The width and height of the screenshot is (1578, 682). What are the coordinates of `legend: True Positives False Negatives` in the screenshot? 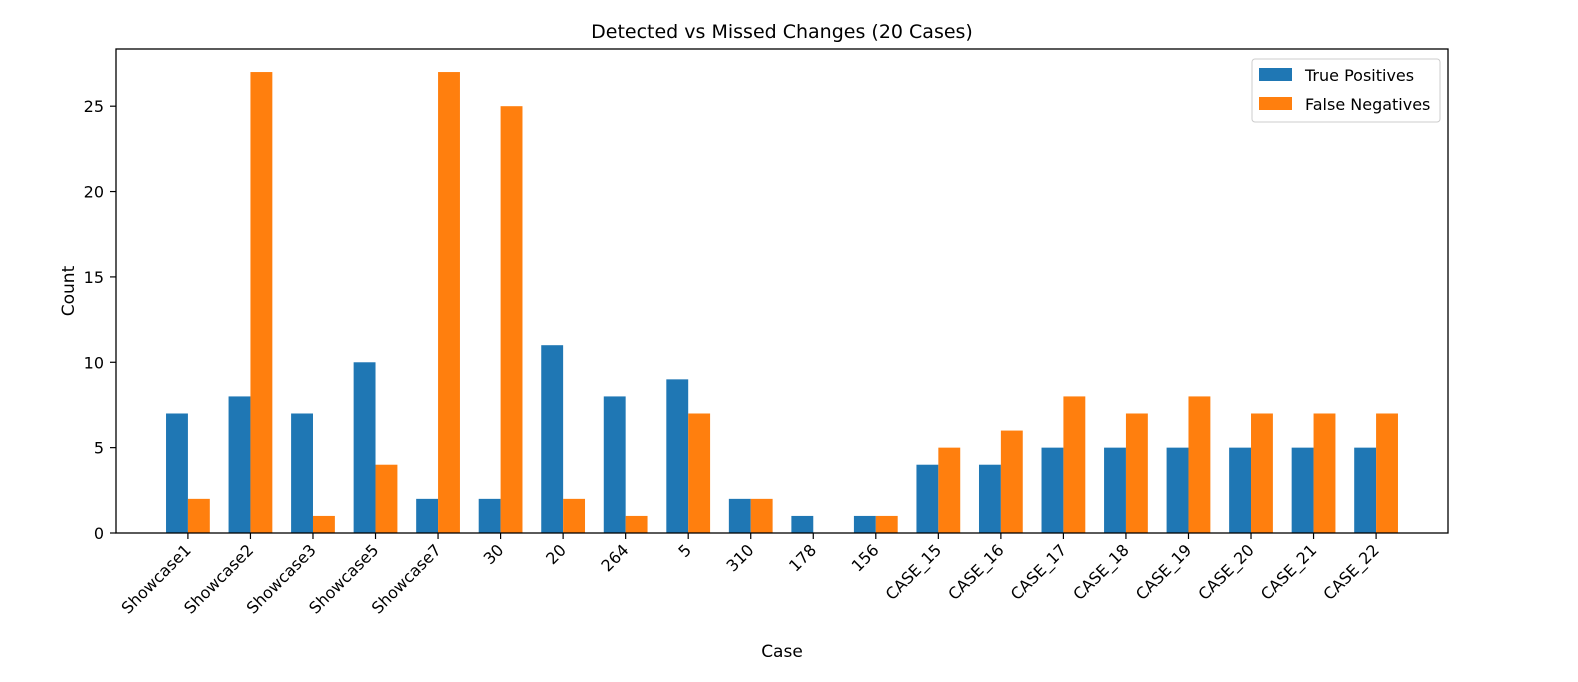 It's located at (1346, 90).